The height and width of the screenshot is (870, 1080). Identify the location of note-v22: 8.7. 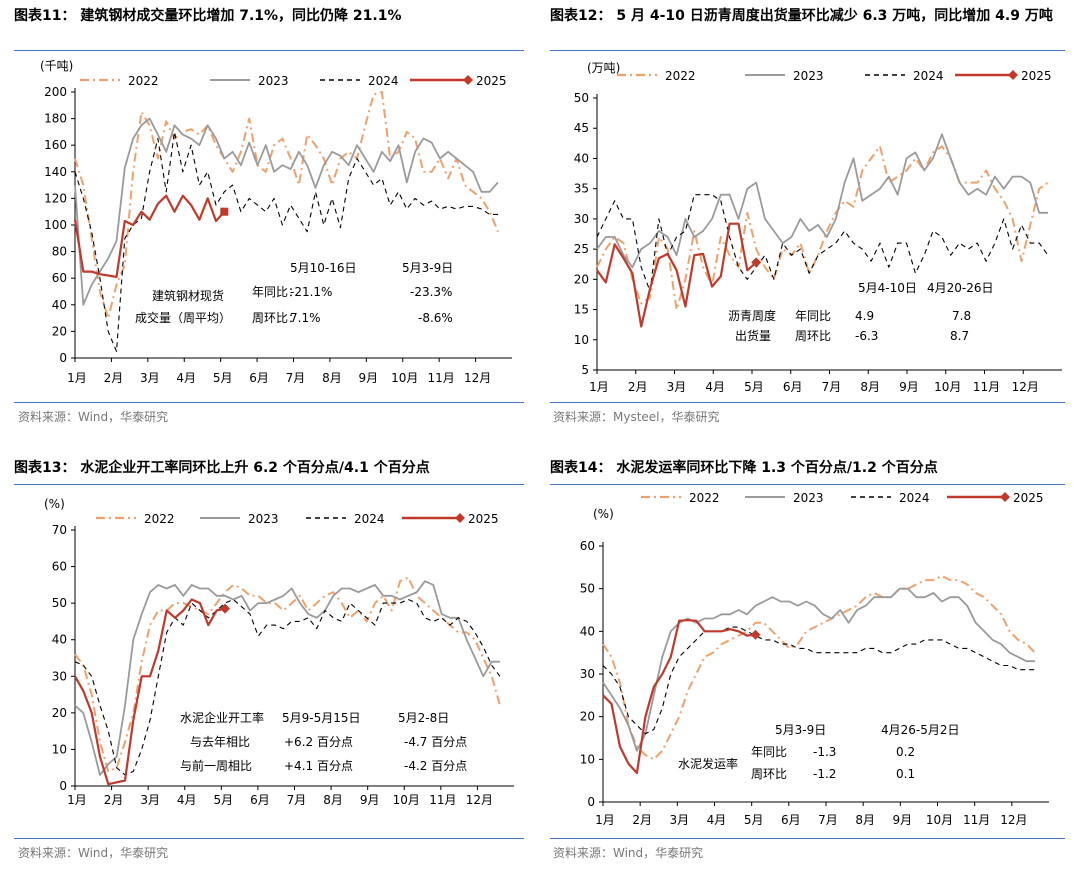
(959, 336).